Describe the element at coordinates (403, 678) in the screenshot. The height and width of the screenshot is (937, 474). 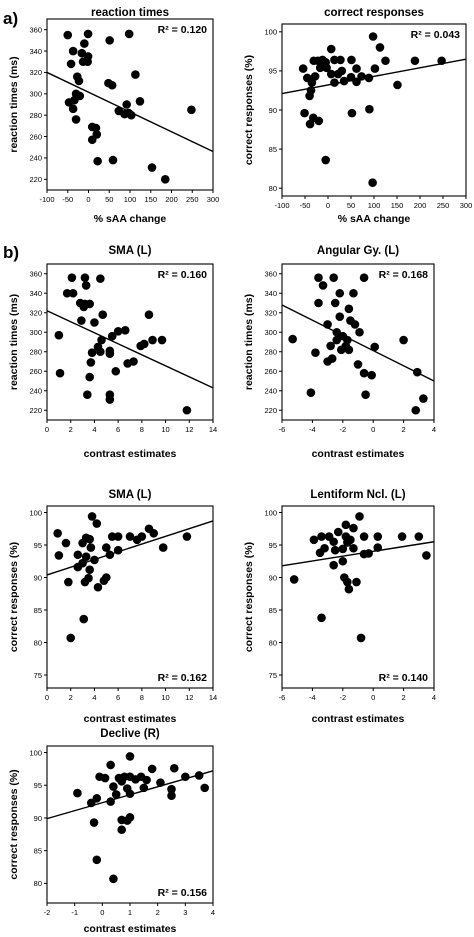
I see `r-squared-annotation: R² = 0.140` at that location.